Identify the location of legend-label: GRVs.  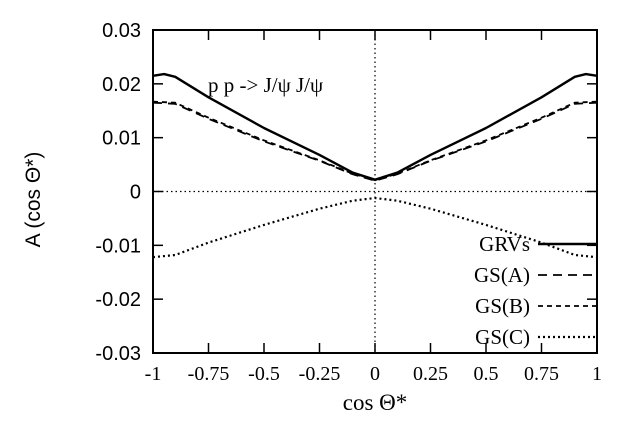
(504, 244).